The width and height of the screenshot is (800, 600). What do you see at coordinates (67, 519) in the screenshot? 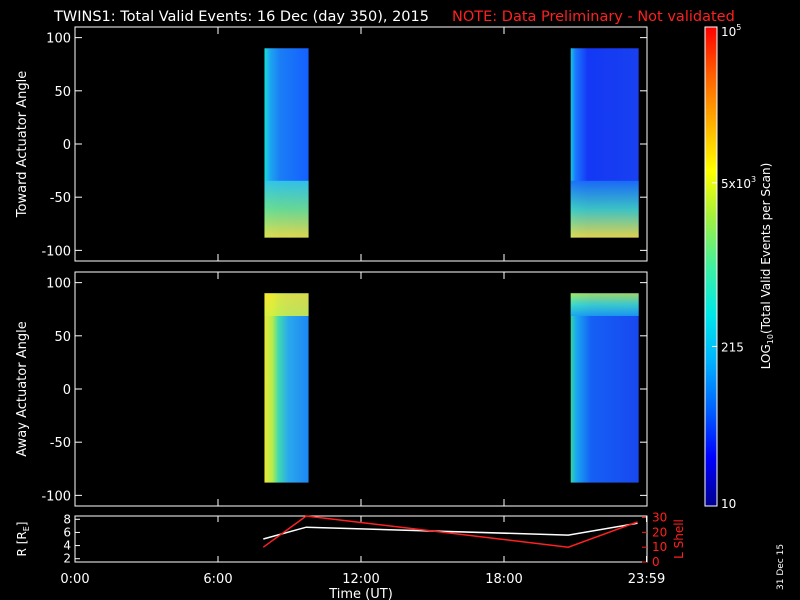
I see `y-tick-label: 8` at bounding box center [67, 519].